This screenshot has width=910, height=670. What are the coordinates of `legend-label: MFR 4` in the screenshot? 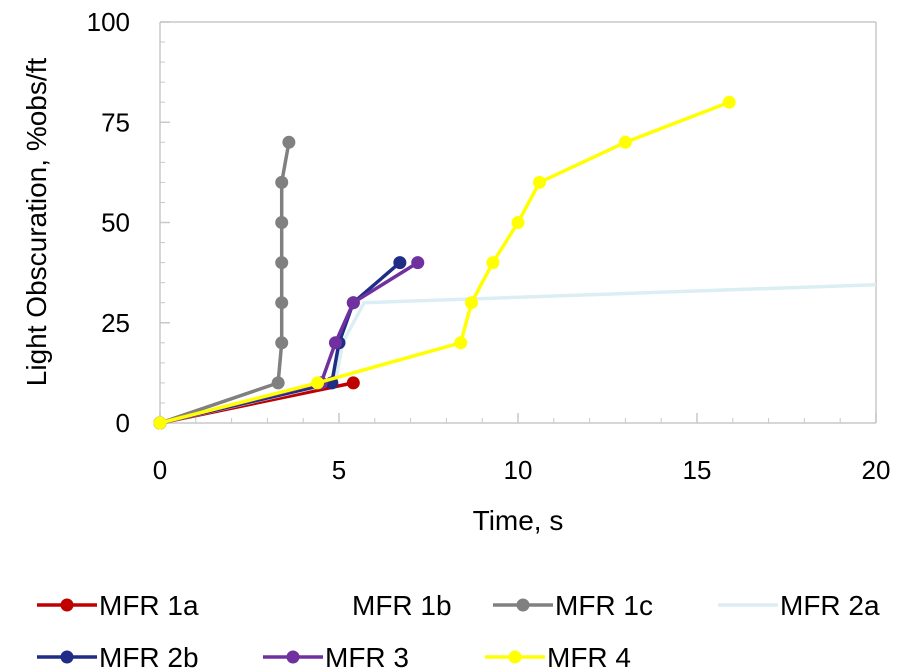 It's located at (589, 656).